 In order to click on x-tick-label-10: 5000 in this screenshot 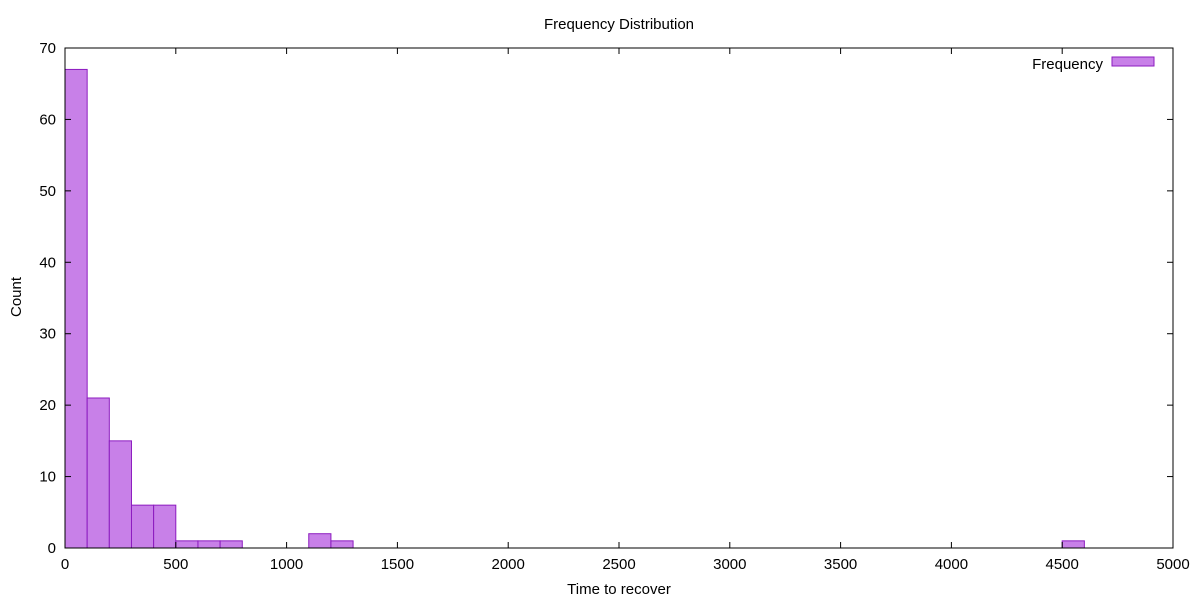, I will do `click(1172, 564)`.